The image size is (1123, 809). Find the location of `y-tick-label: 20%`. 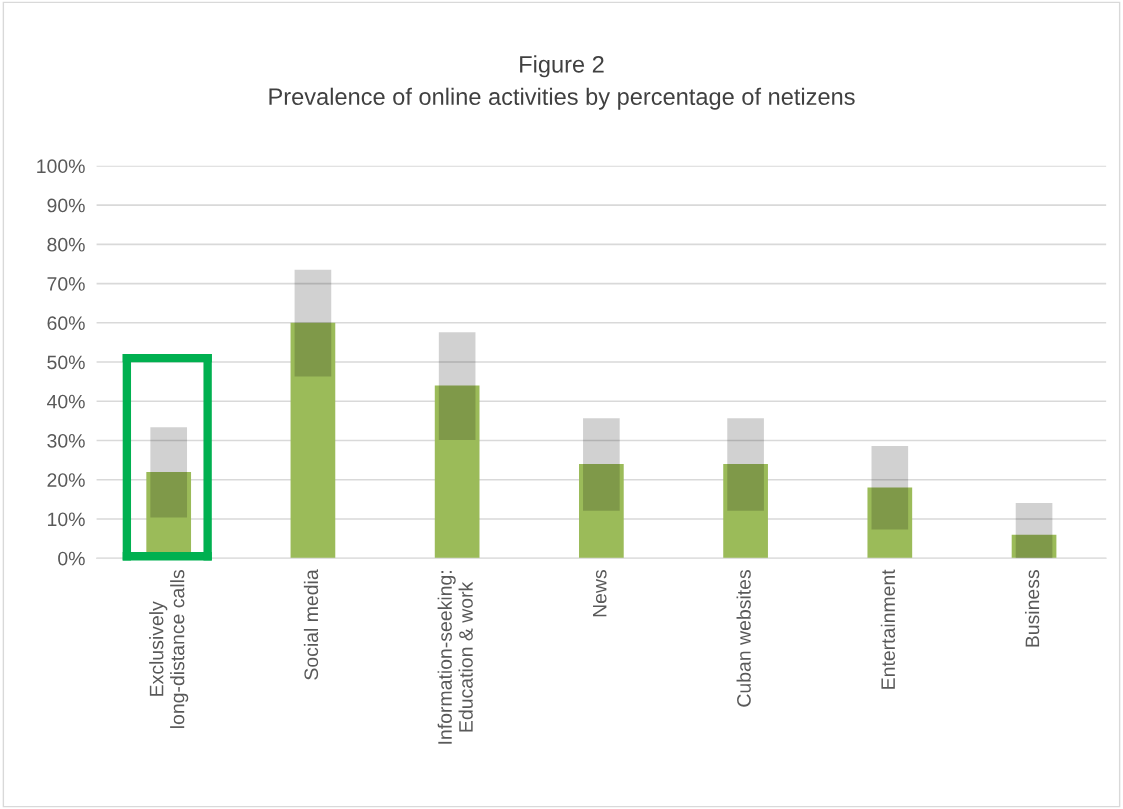

y-tick-label: 20% is located at coordinates (66, 480).